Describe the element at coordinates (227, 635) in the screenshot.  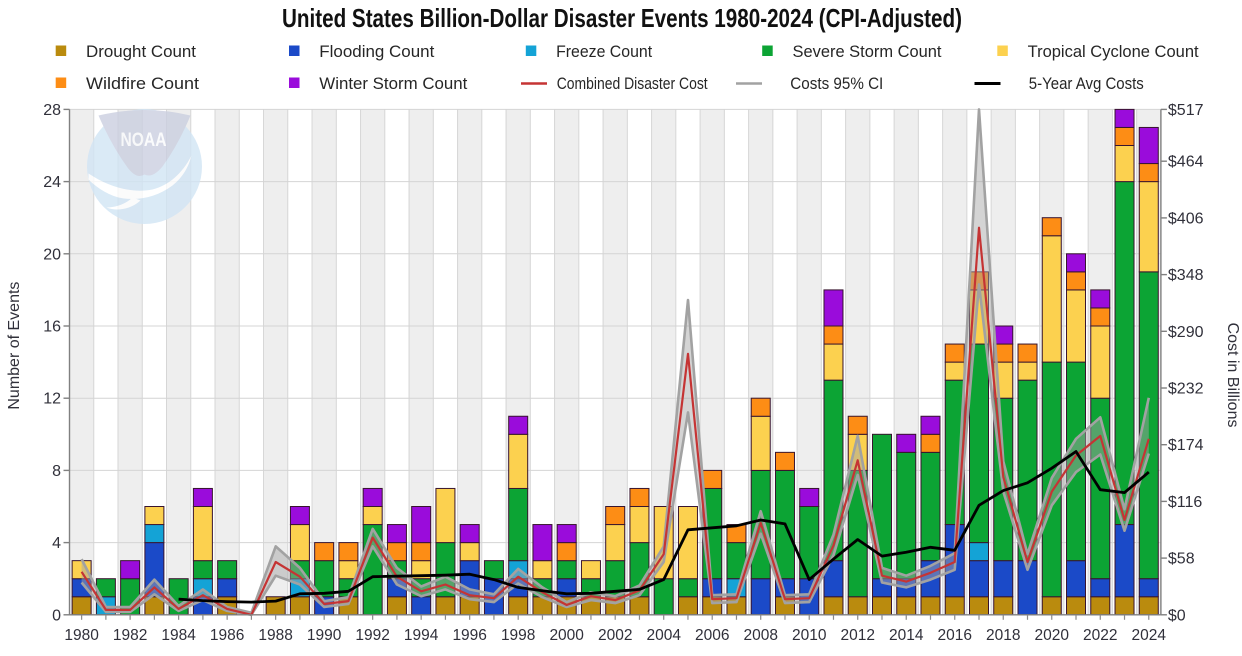
I see `svg-text: 1986` at that location.